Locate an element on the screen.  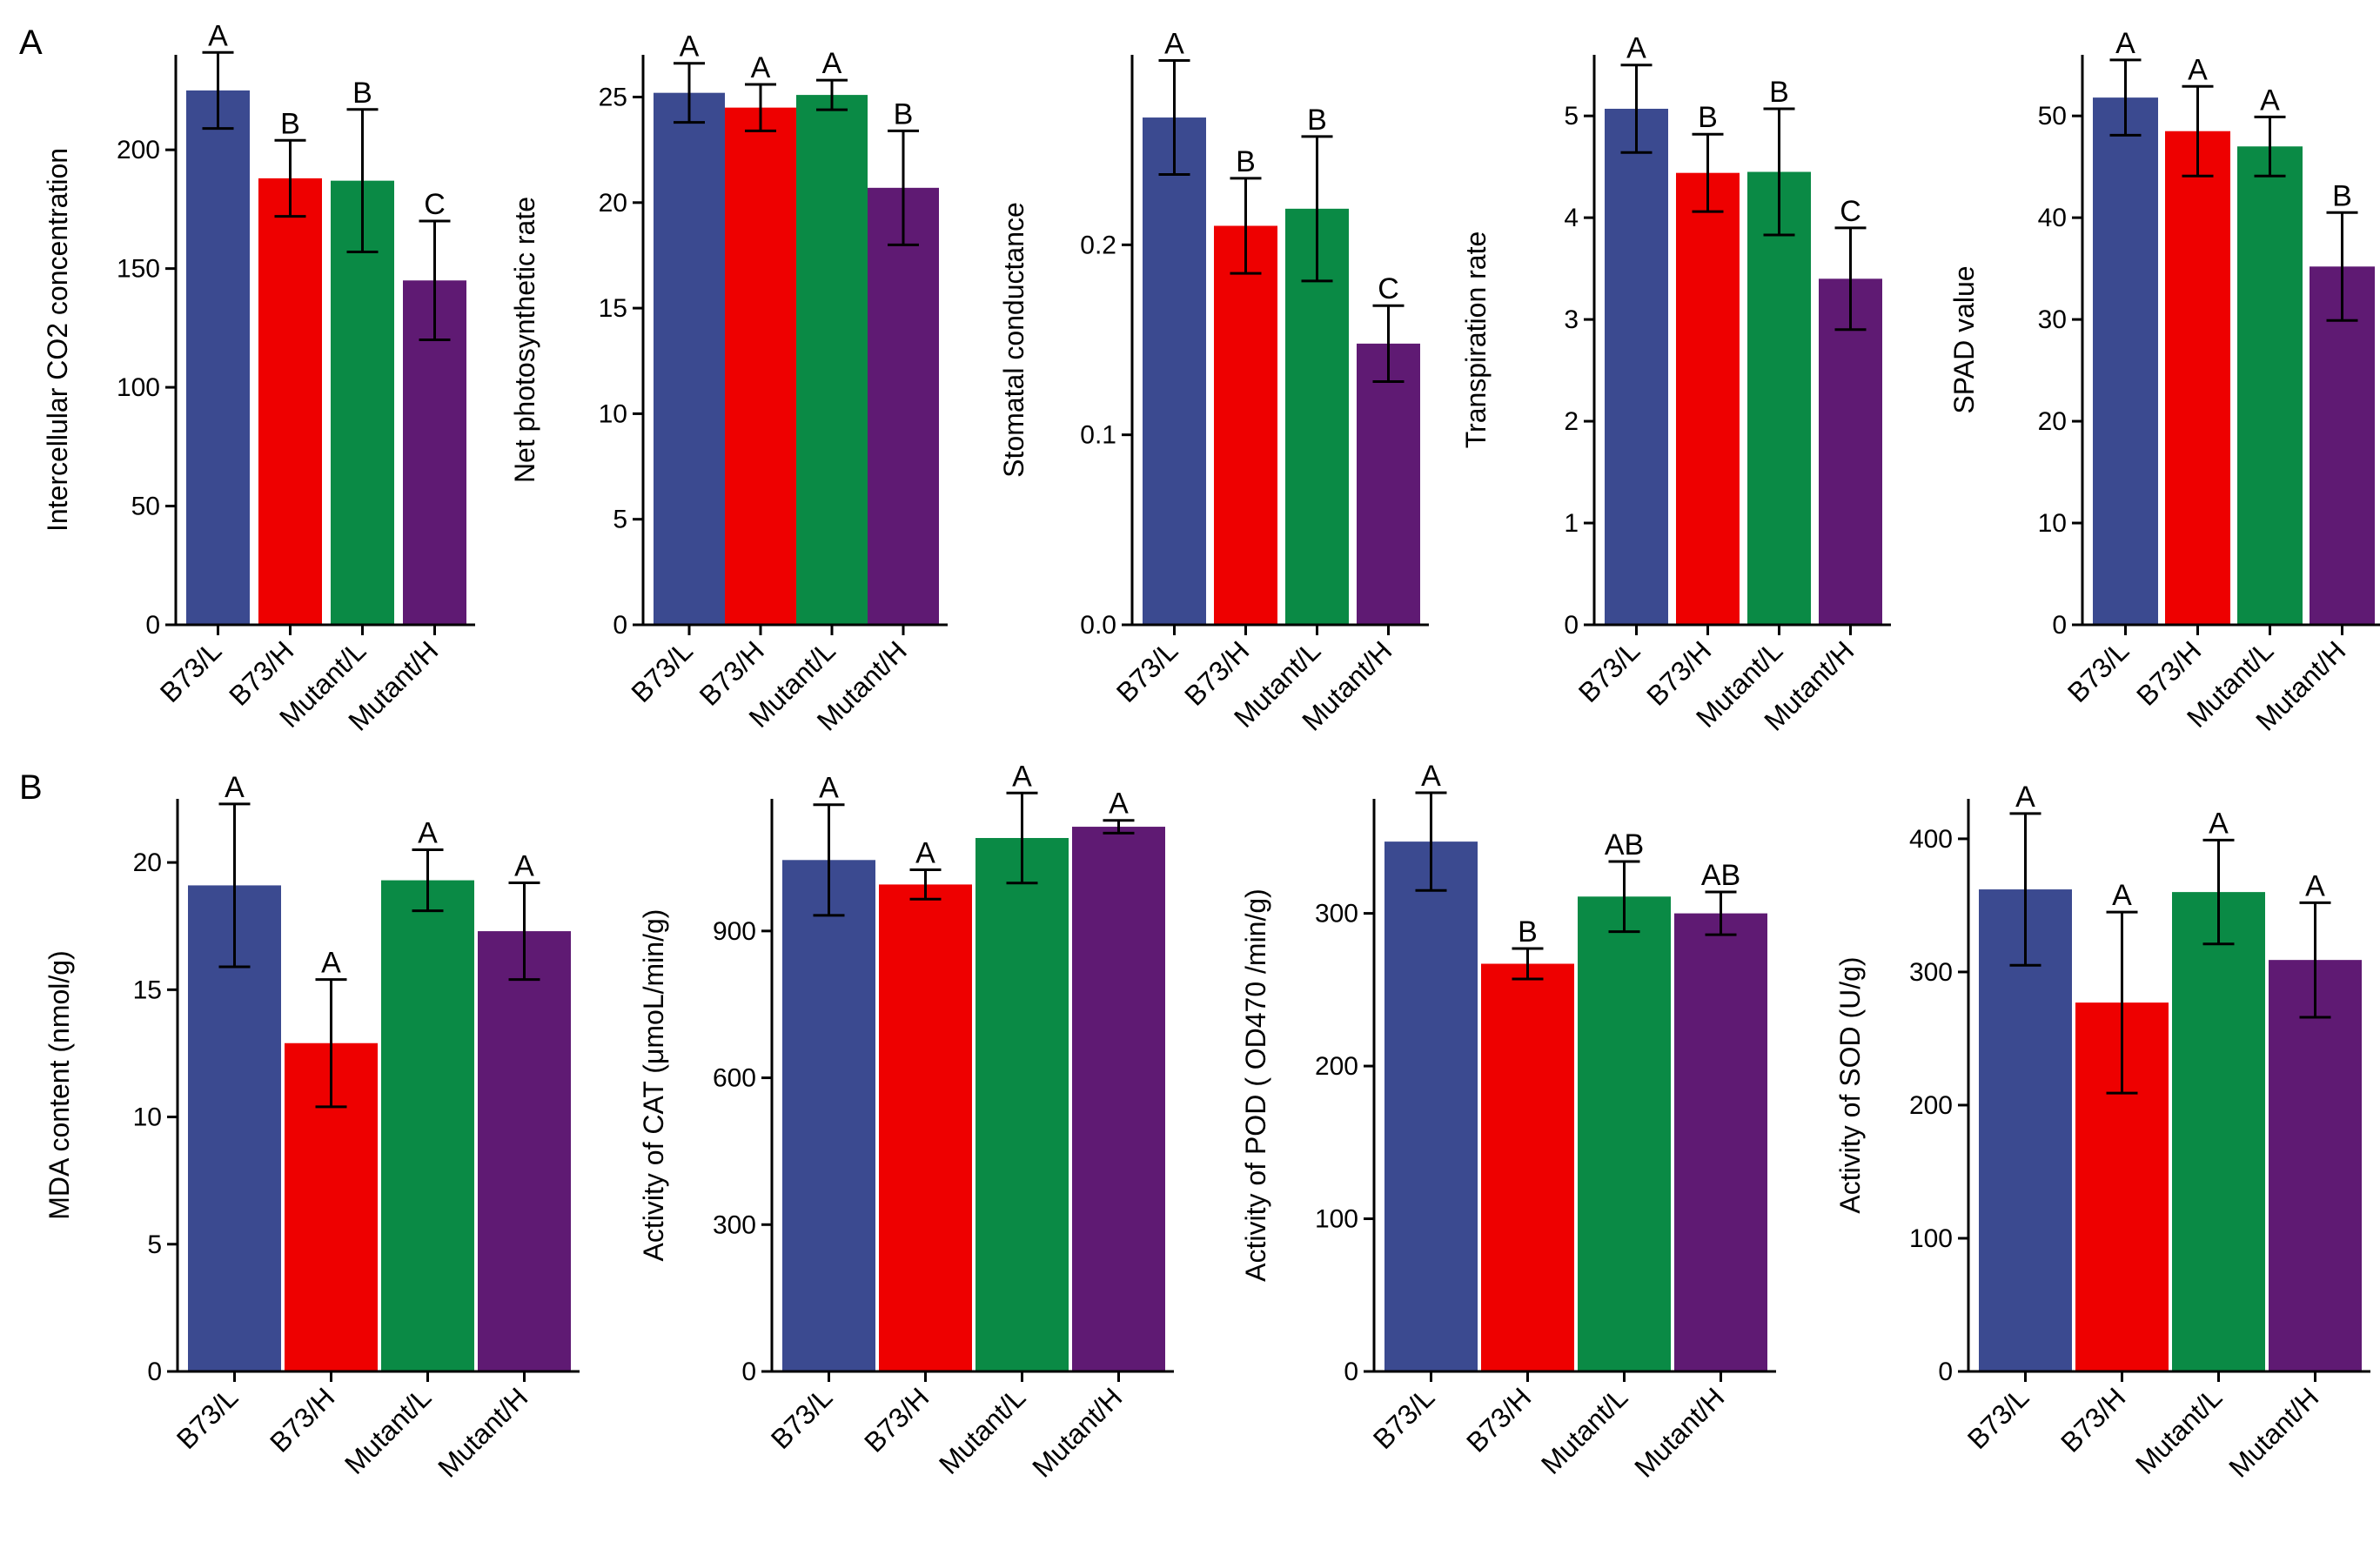
y-axis-title: Activity of SOD (U/g) is located at coordinates (1850, 1084).